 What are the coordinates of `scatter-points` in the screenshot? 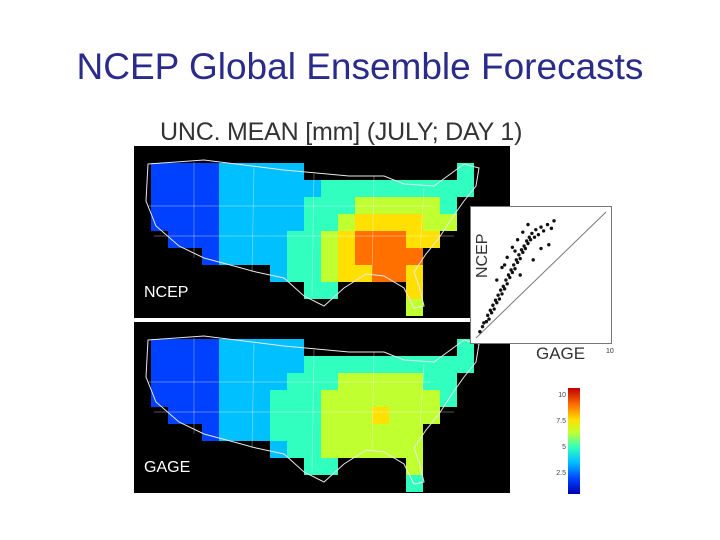 It's located at (517, 276).